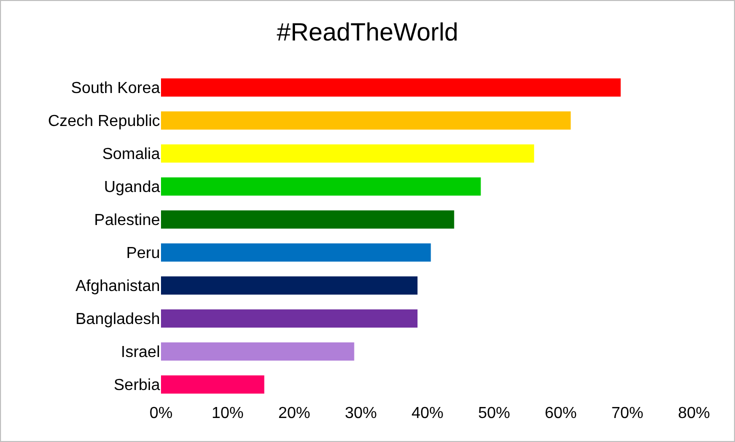  I want to click on x-tick-label: 10%, so click(228, 413).